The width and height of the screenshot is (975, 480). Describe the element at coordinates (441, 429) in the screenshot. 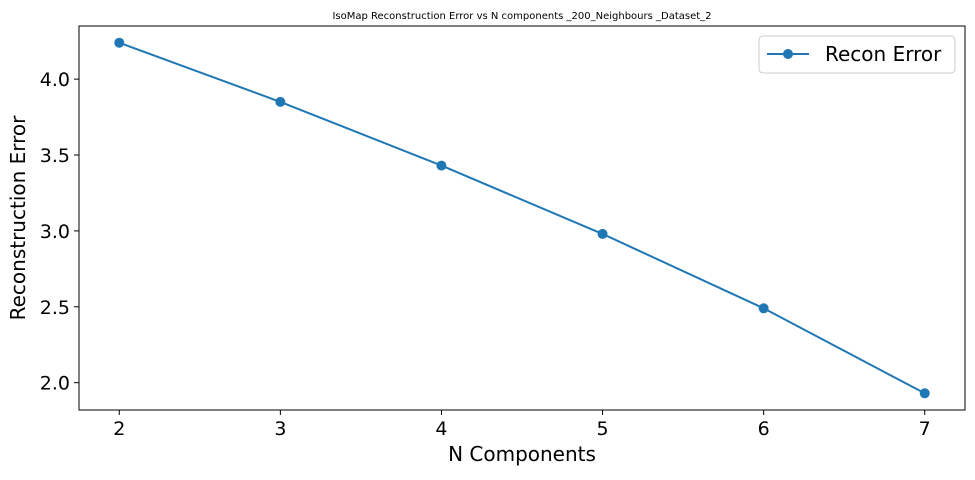

I see `x-tick-label: 4` at that location.